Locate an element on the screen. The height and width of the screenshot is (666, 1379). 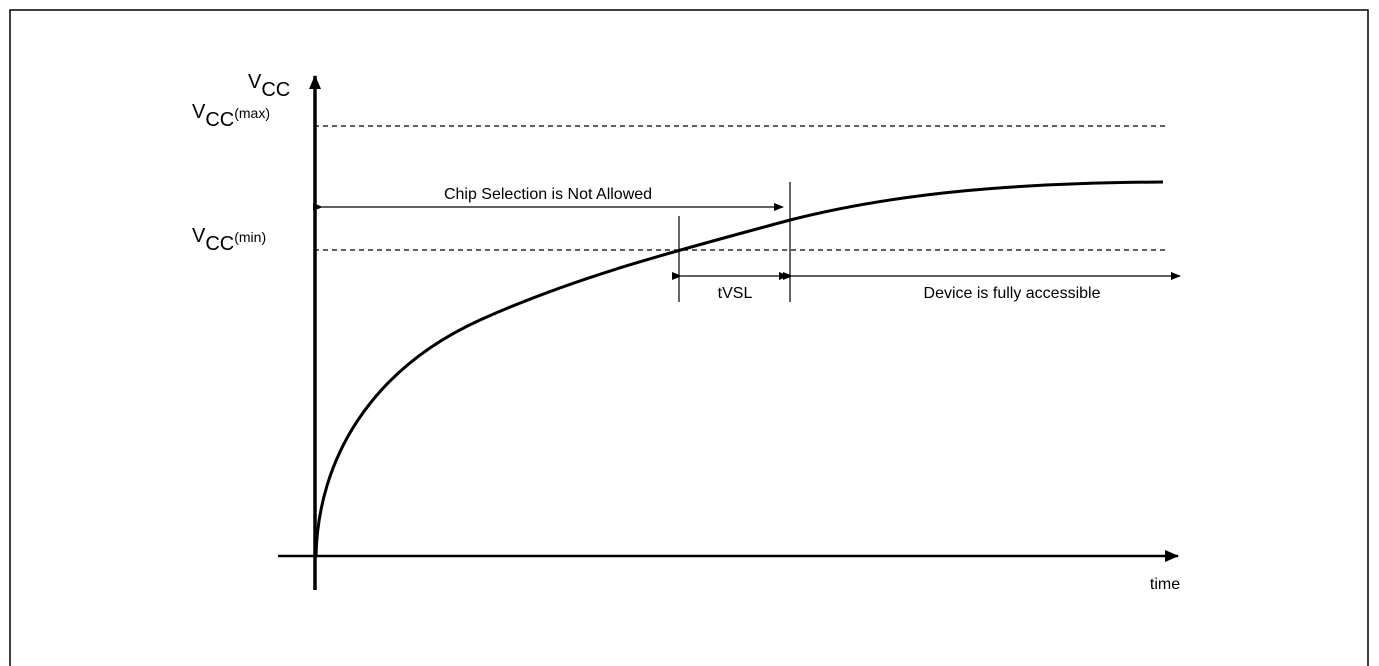
y-axis-label: VCC is located at coordinates (269, 86).